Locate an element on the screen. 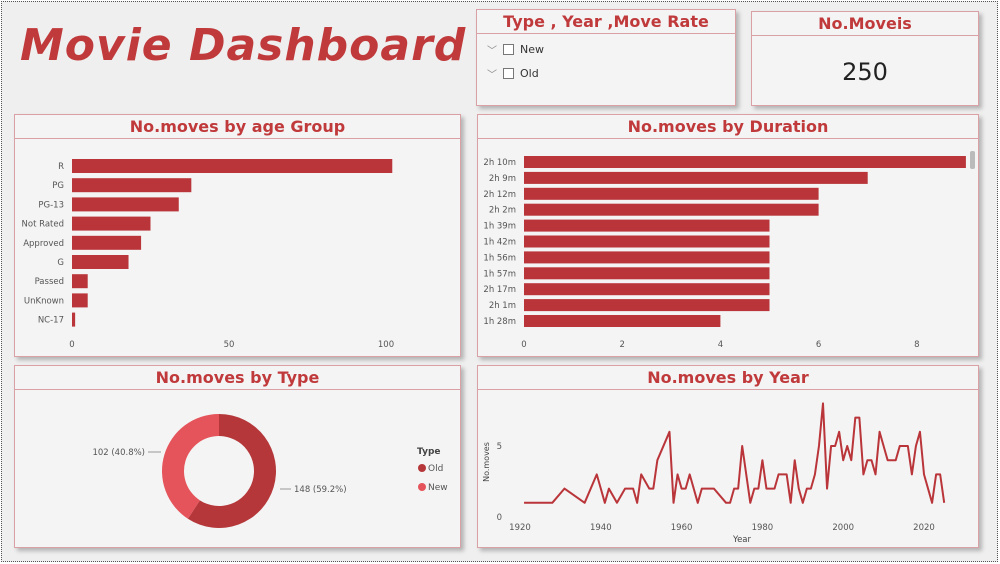  slicer-item-old: ﹀ Old is located at coordinates (513, 73).